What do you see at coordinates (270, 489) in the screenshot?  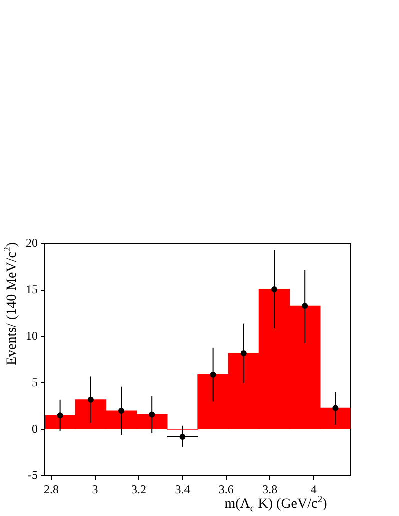 I see `x-tick-label: 3.8` at bounding box center [270, 489].